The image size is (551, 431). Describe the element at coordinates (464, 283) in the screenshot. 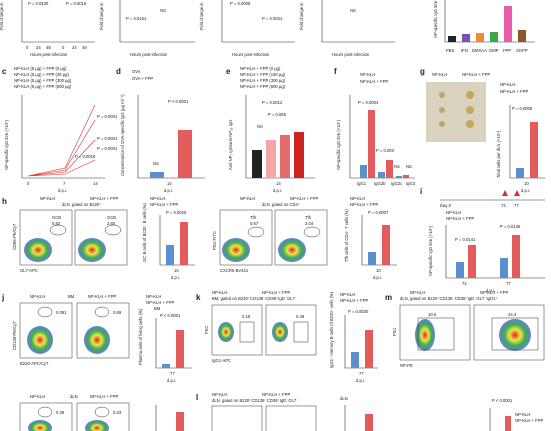

I see `tick: 72` at that location.